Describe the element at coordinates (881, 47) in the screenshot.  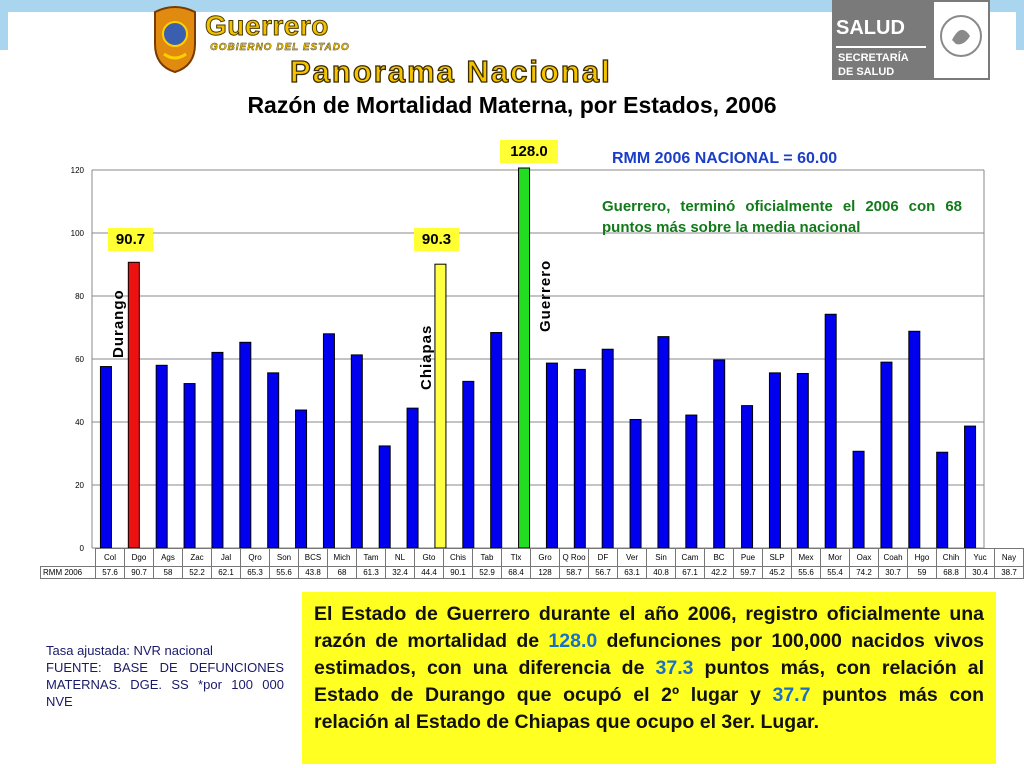
I see `salud-logo-divider` at that location.